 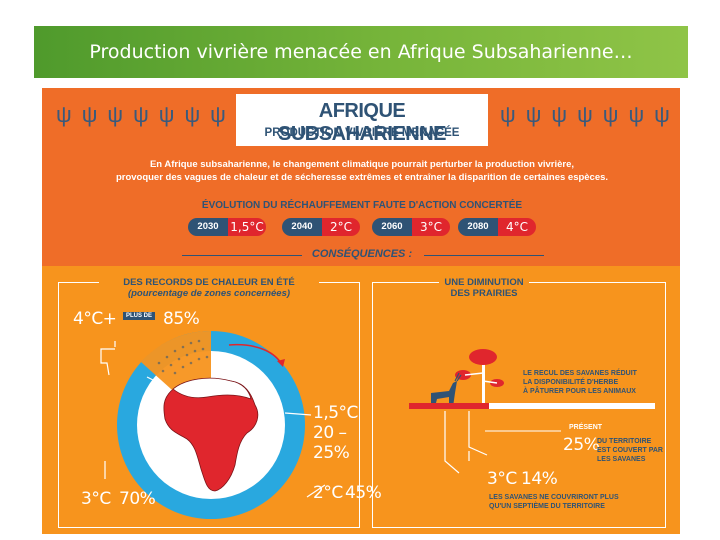 What do you see at coordinates (154, 115) in the screenshot?
I see `wheat-row-left: ψ ψ ψ ψ ψ ψ ψ ψ` at bounding box center [154, 115].